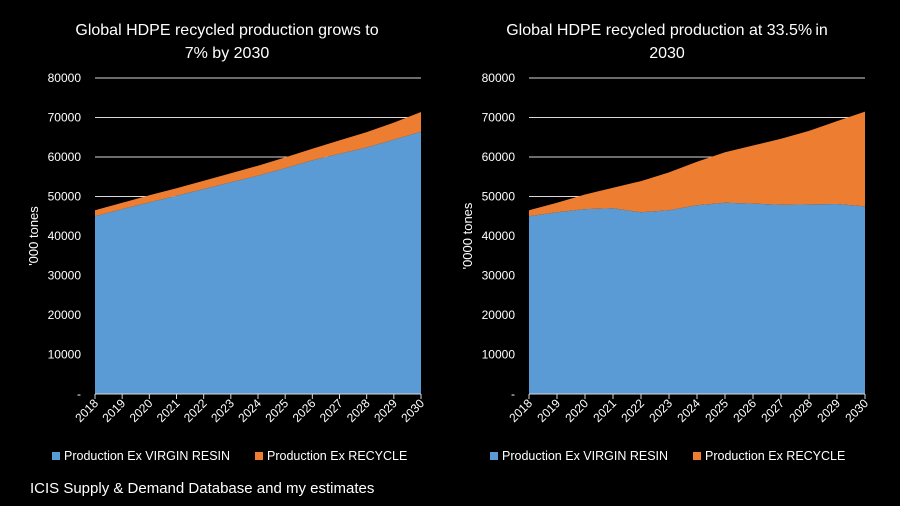  What do you see at coordinates (227, 53) in the screenshot?
I see `chart-title-line: 7% by 2030` at bounding box center [227, 53].